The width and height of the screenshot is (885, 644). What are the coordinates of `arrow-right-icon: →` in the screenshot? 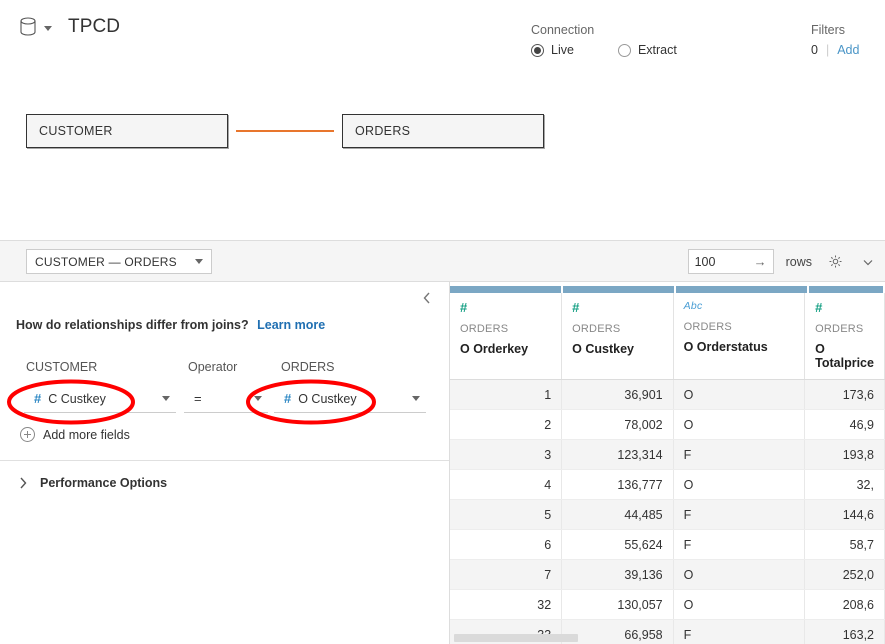 It's located at (760, 261).